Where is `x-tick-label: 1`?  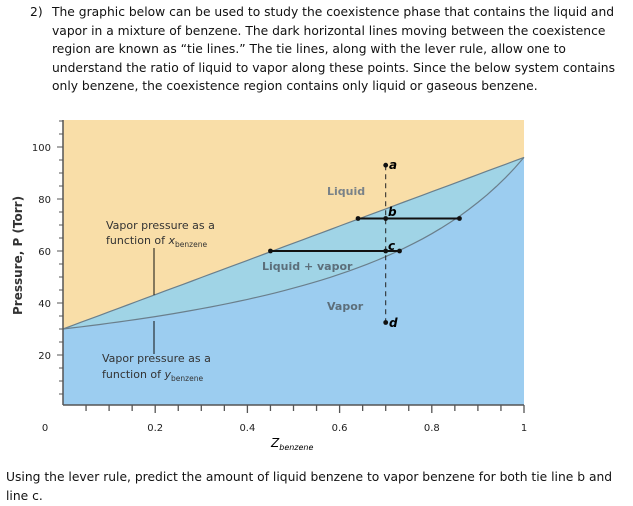 x-tick-label: 1 is located at coordinates (524, 428).